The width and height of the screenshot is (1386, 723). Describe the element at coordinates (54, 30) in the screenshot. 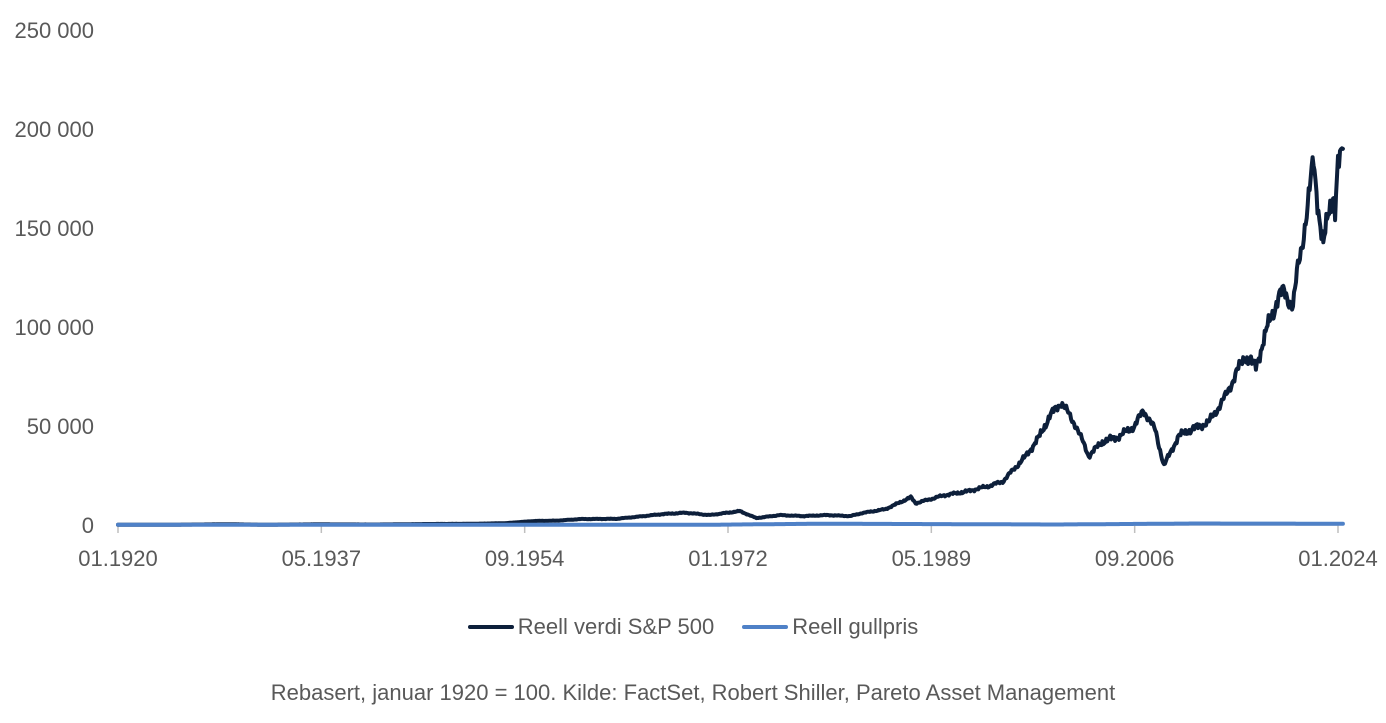

I see `y-tick-label: 250 000` at that location.